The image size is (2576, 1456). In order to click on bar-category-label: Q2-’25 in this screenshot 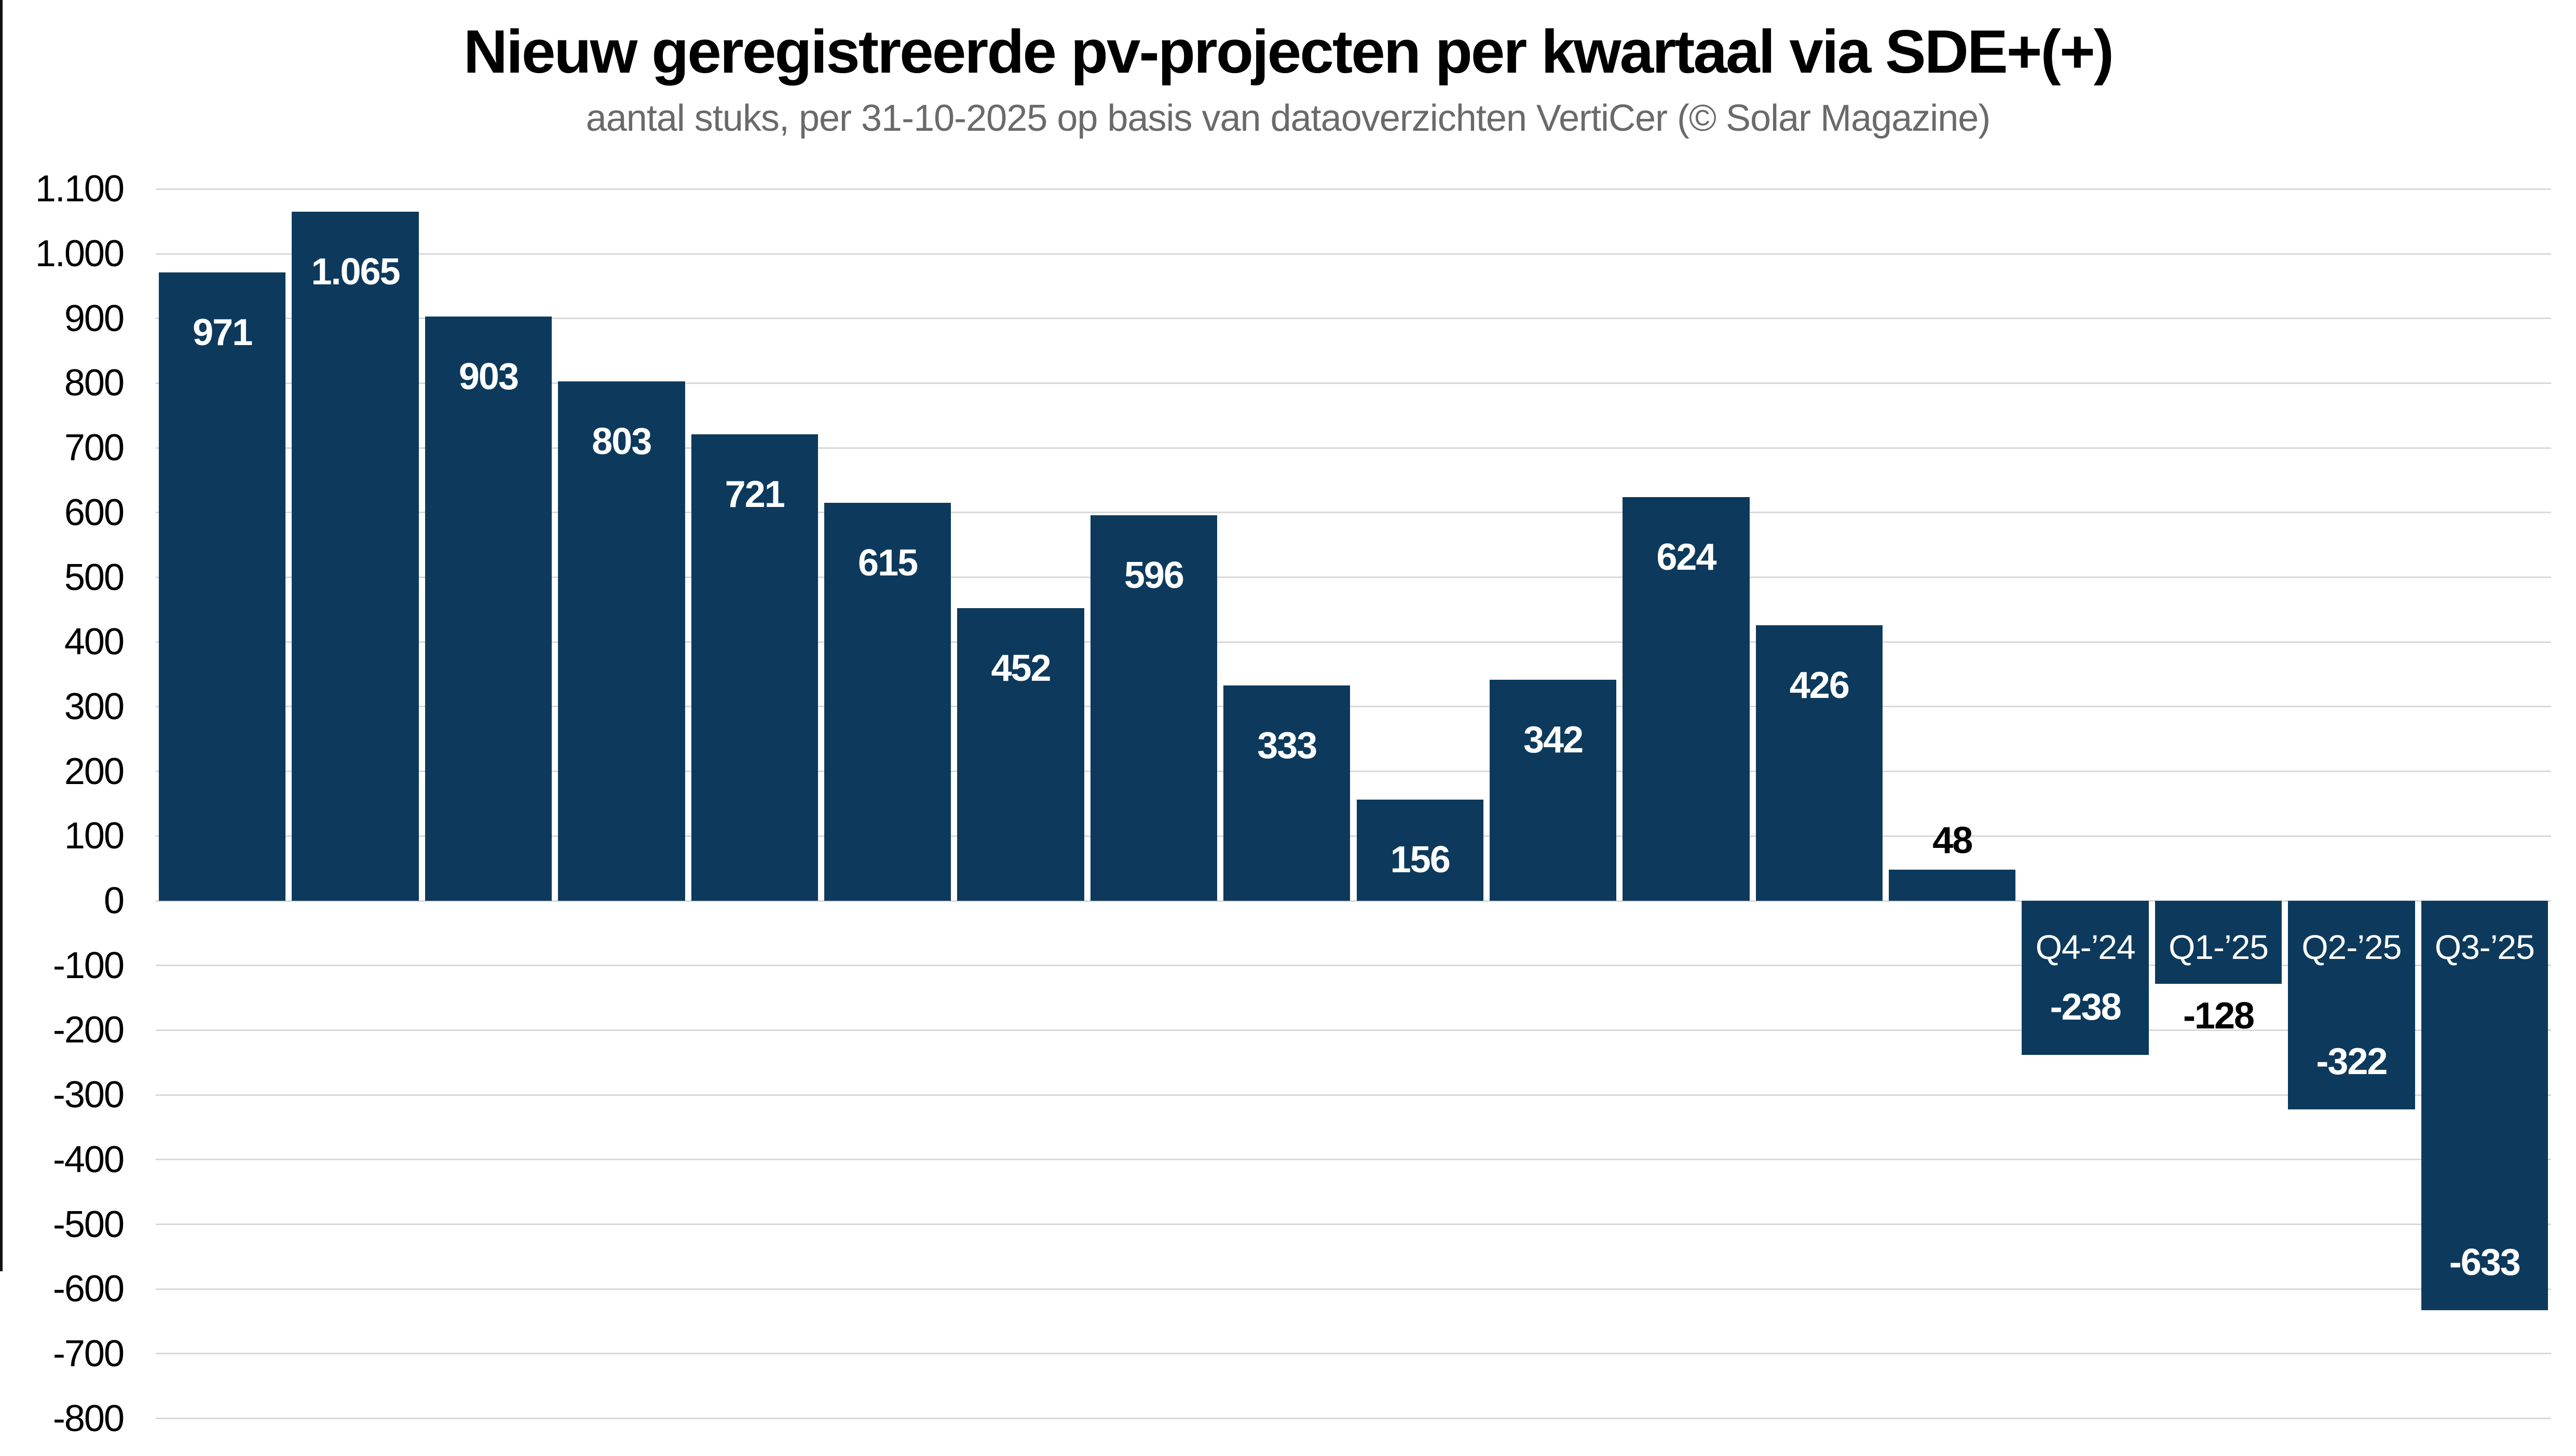, I will do `click(2351, 947)`.